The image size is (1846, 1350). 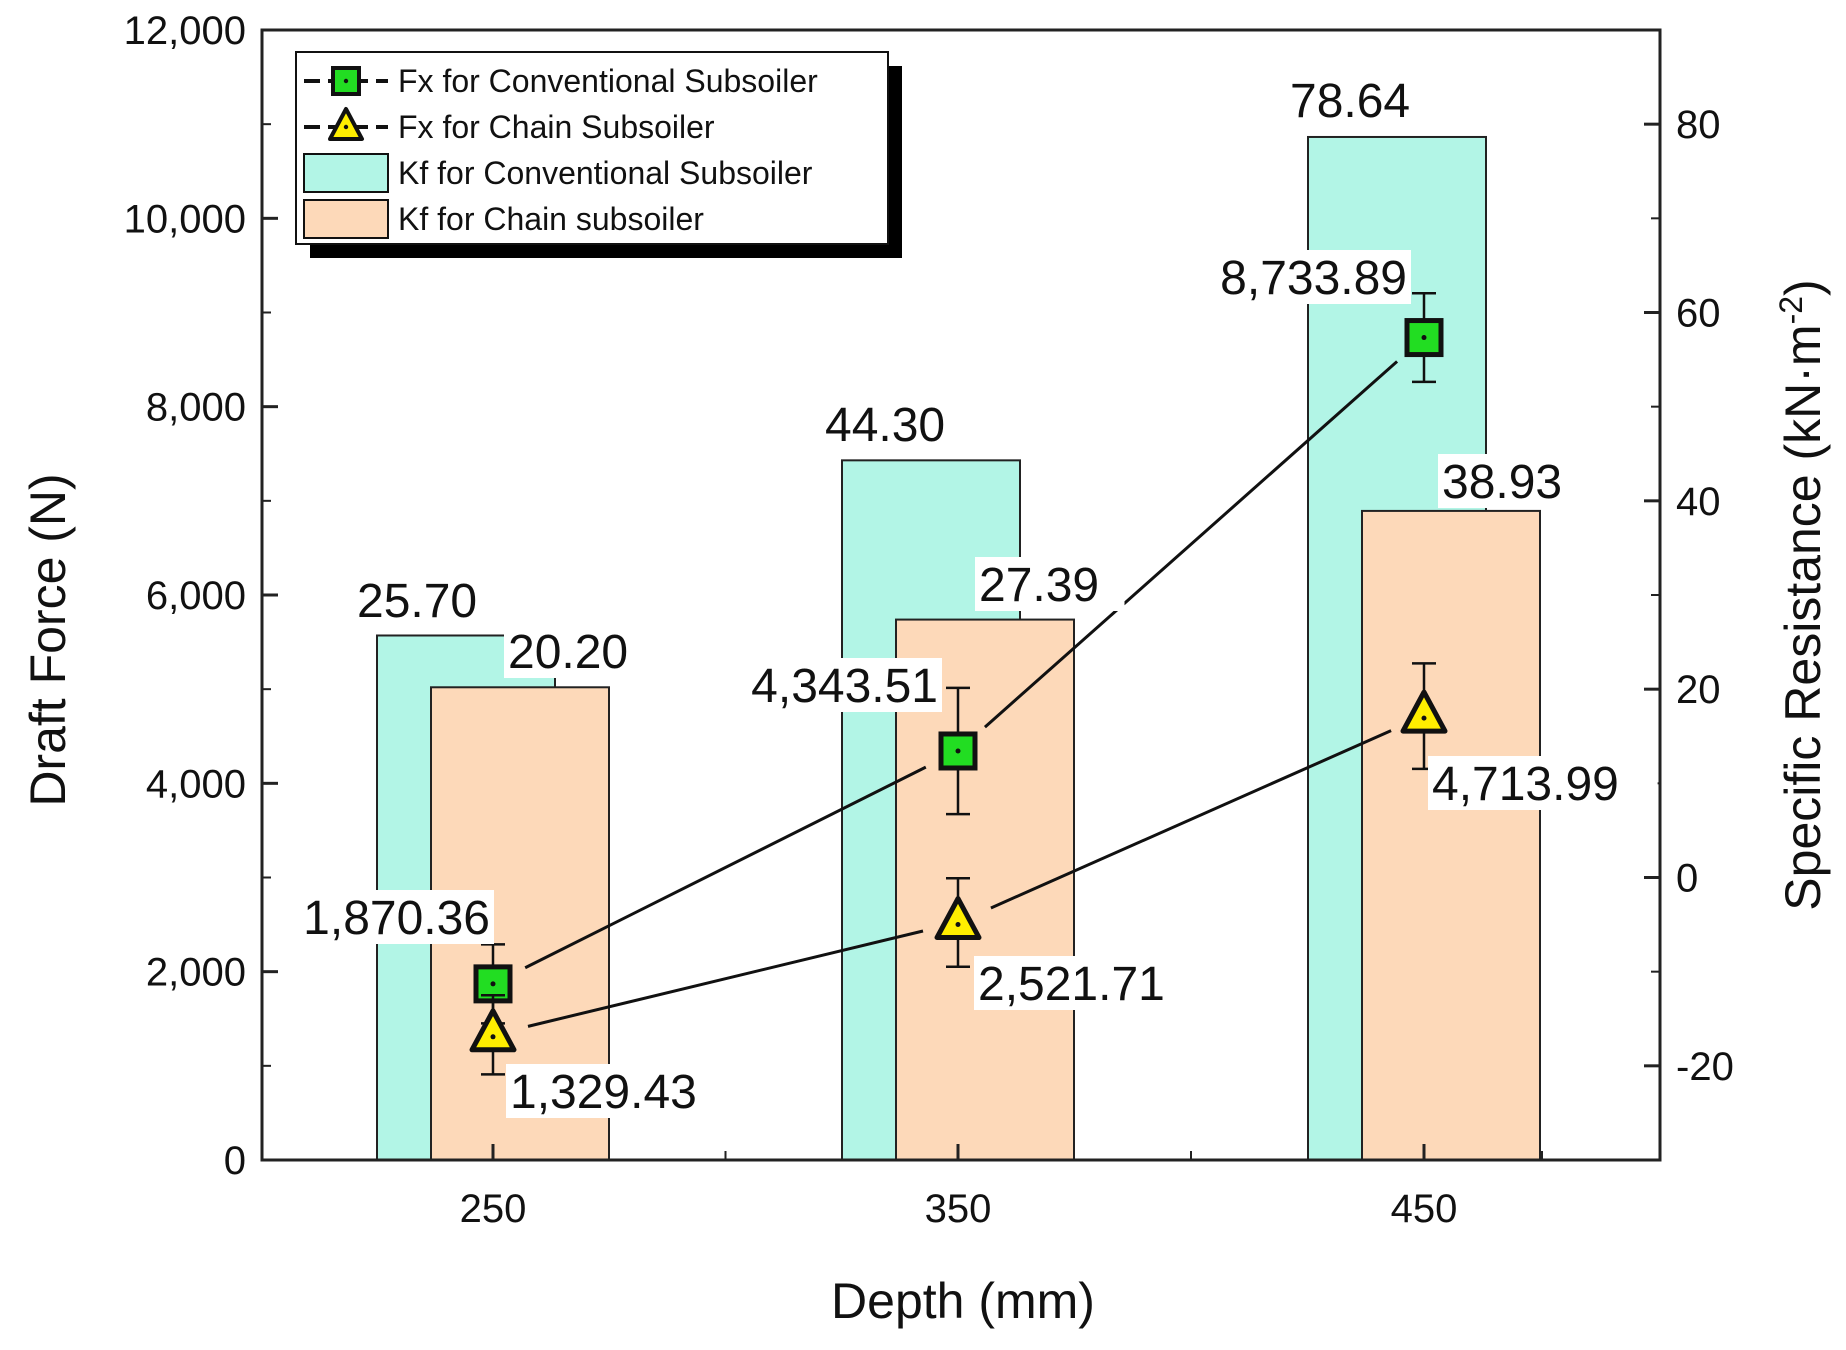 What do you see at coordinates (556, 127) in the screenshot?
I see `legend-label: Fx for Chain Subsoiler` at bounding box center [556, 127].